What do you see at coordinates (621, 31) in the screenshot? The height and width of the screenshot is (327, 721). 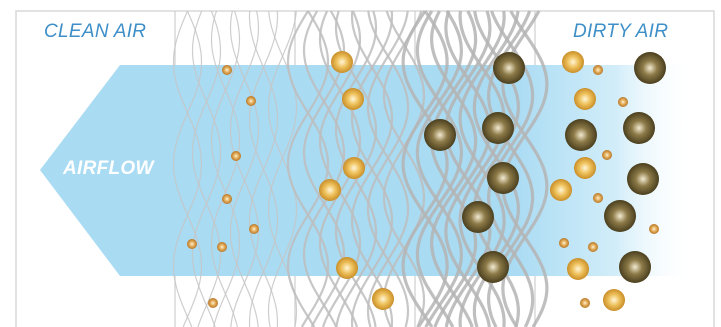 I see `dirty-air-label: DIRTY AIR` at bounding box center [621, 31].